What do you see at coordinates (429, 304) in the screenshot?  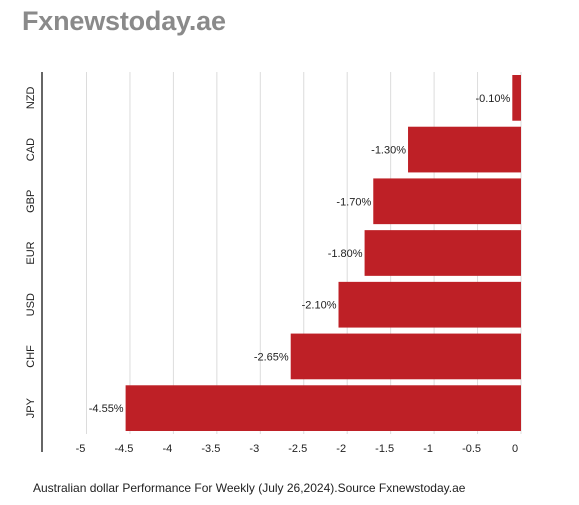 I see `bar-usd` at bounding box center [429, 304].